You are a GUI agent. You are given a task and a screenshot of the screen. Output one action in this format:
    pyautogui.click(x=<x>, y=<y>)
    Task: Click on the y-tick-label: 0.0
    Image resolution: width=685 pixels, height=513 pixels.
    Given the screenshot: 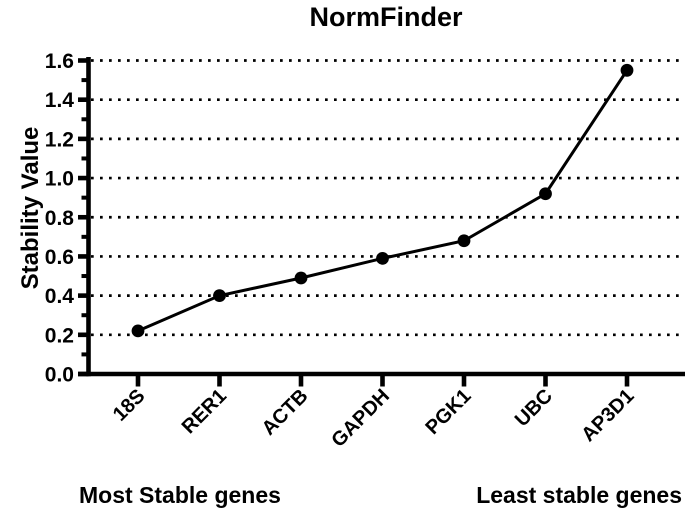 What is the action you would take?
    pyautogui.click(x=59, y=375)
    